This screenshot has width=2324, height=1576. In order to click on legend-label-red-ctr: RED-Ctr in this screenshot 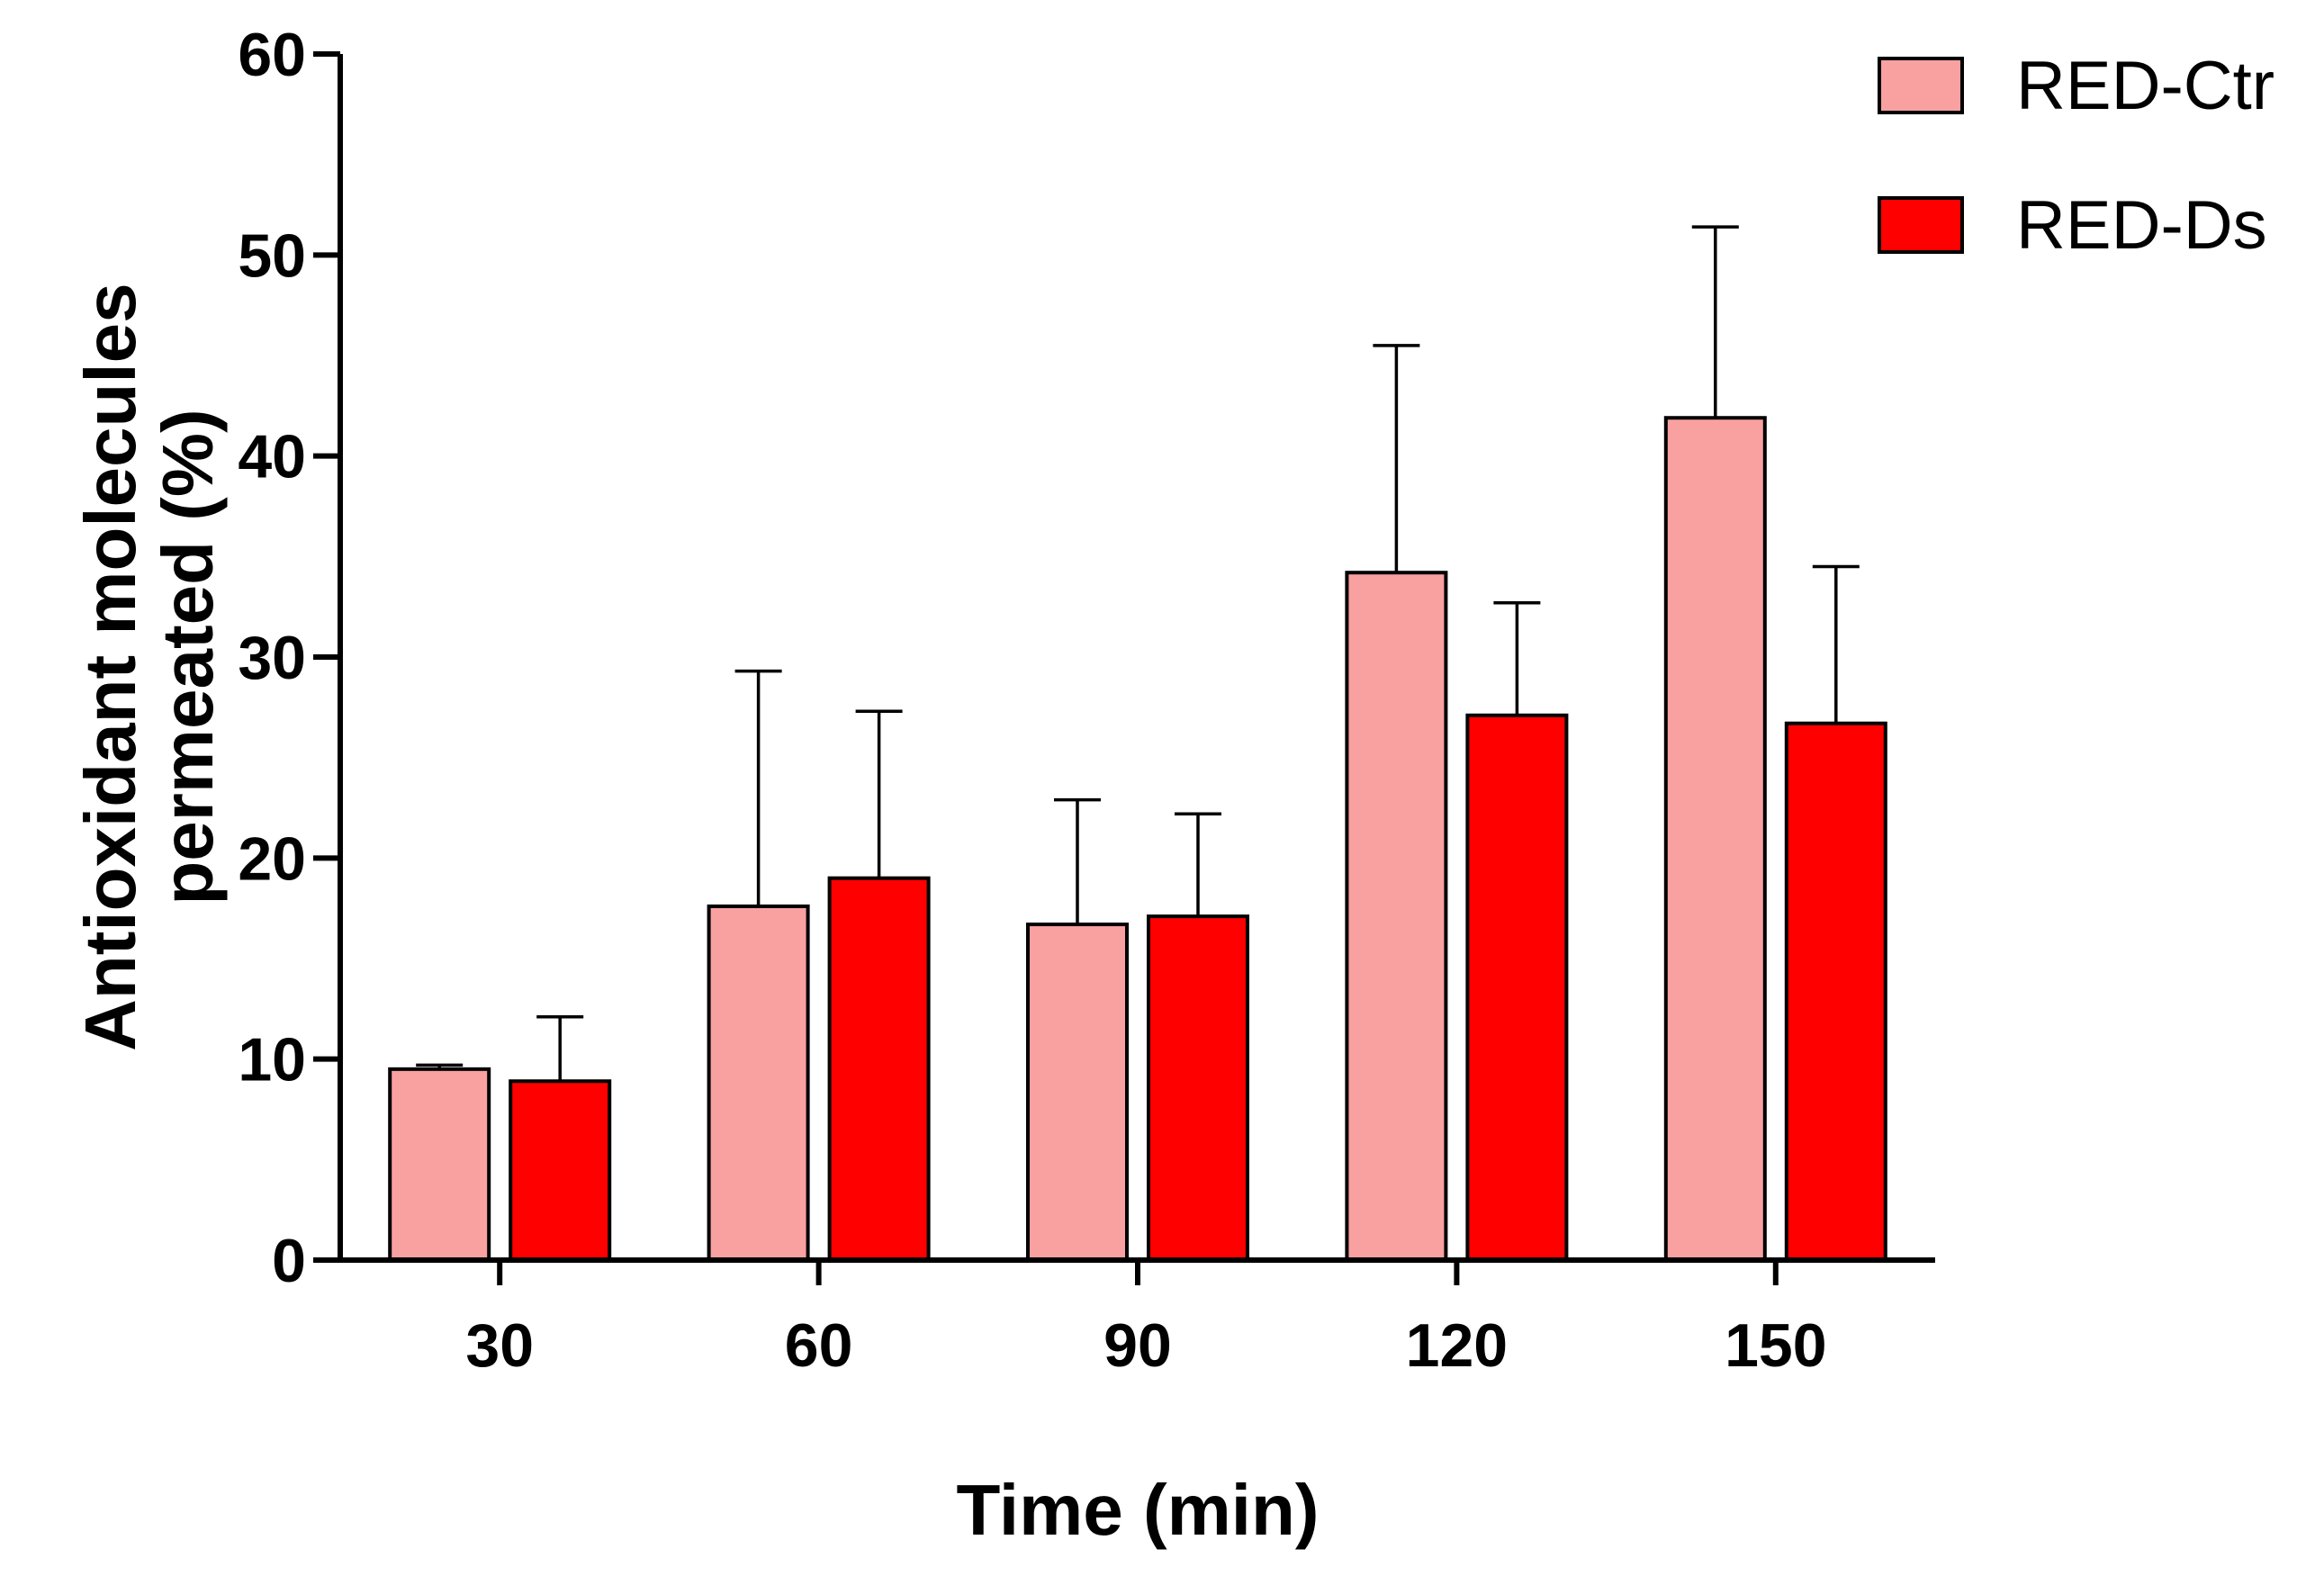, I will do `click(2145, 86)`.